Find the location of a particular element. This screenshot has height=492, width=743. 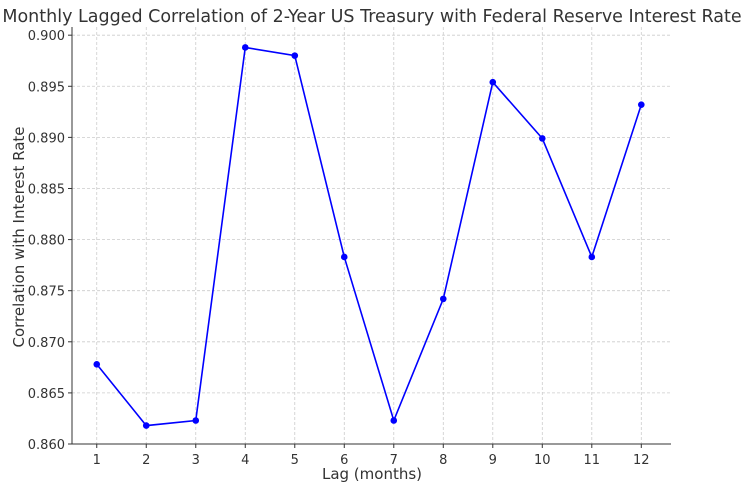

x-tick-label: 1 is located at coordinates (97, 460).